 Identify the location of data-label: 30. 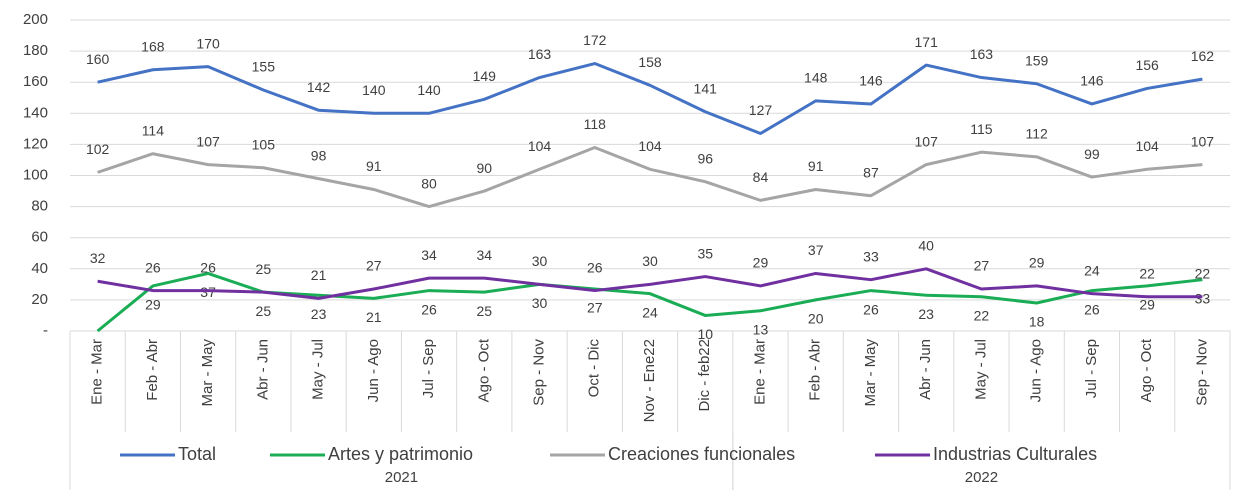
(540, 261).